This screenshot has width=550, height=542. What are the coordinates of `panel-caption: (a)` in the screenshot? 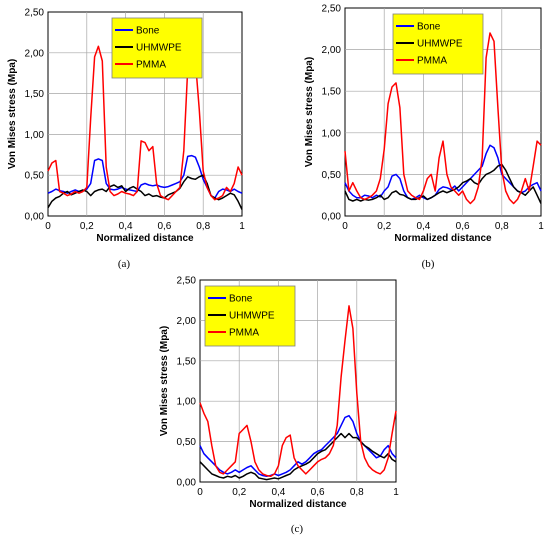 It's located at (124, 264).